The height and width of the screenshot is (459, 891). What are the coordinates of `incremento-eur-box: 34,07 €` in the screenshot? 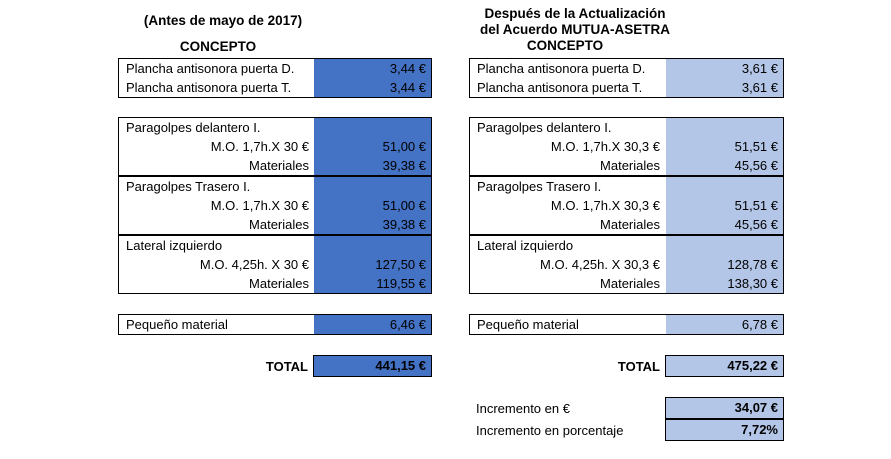 It's located at (724, 408).